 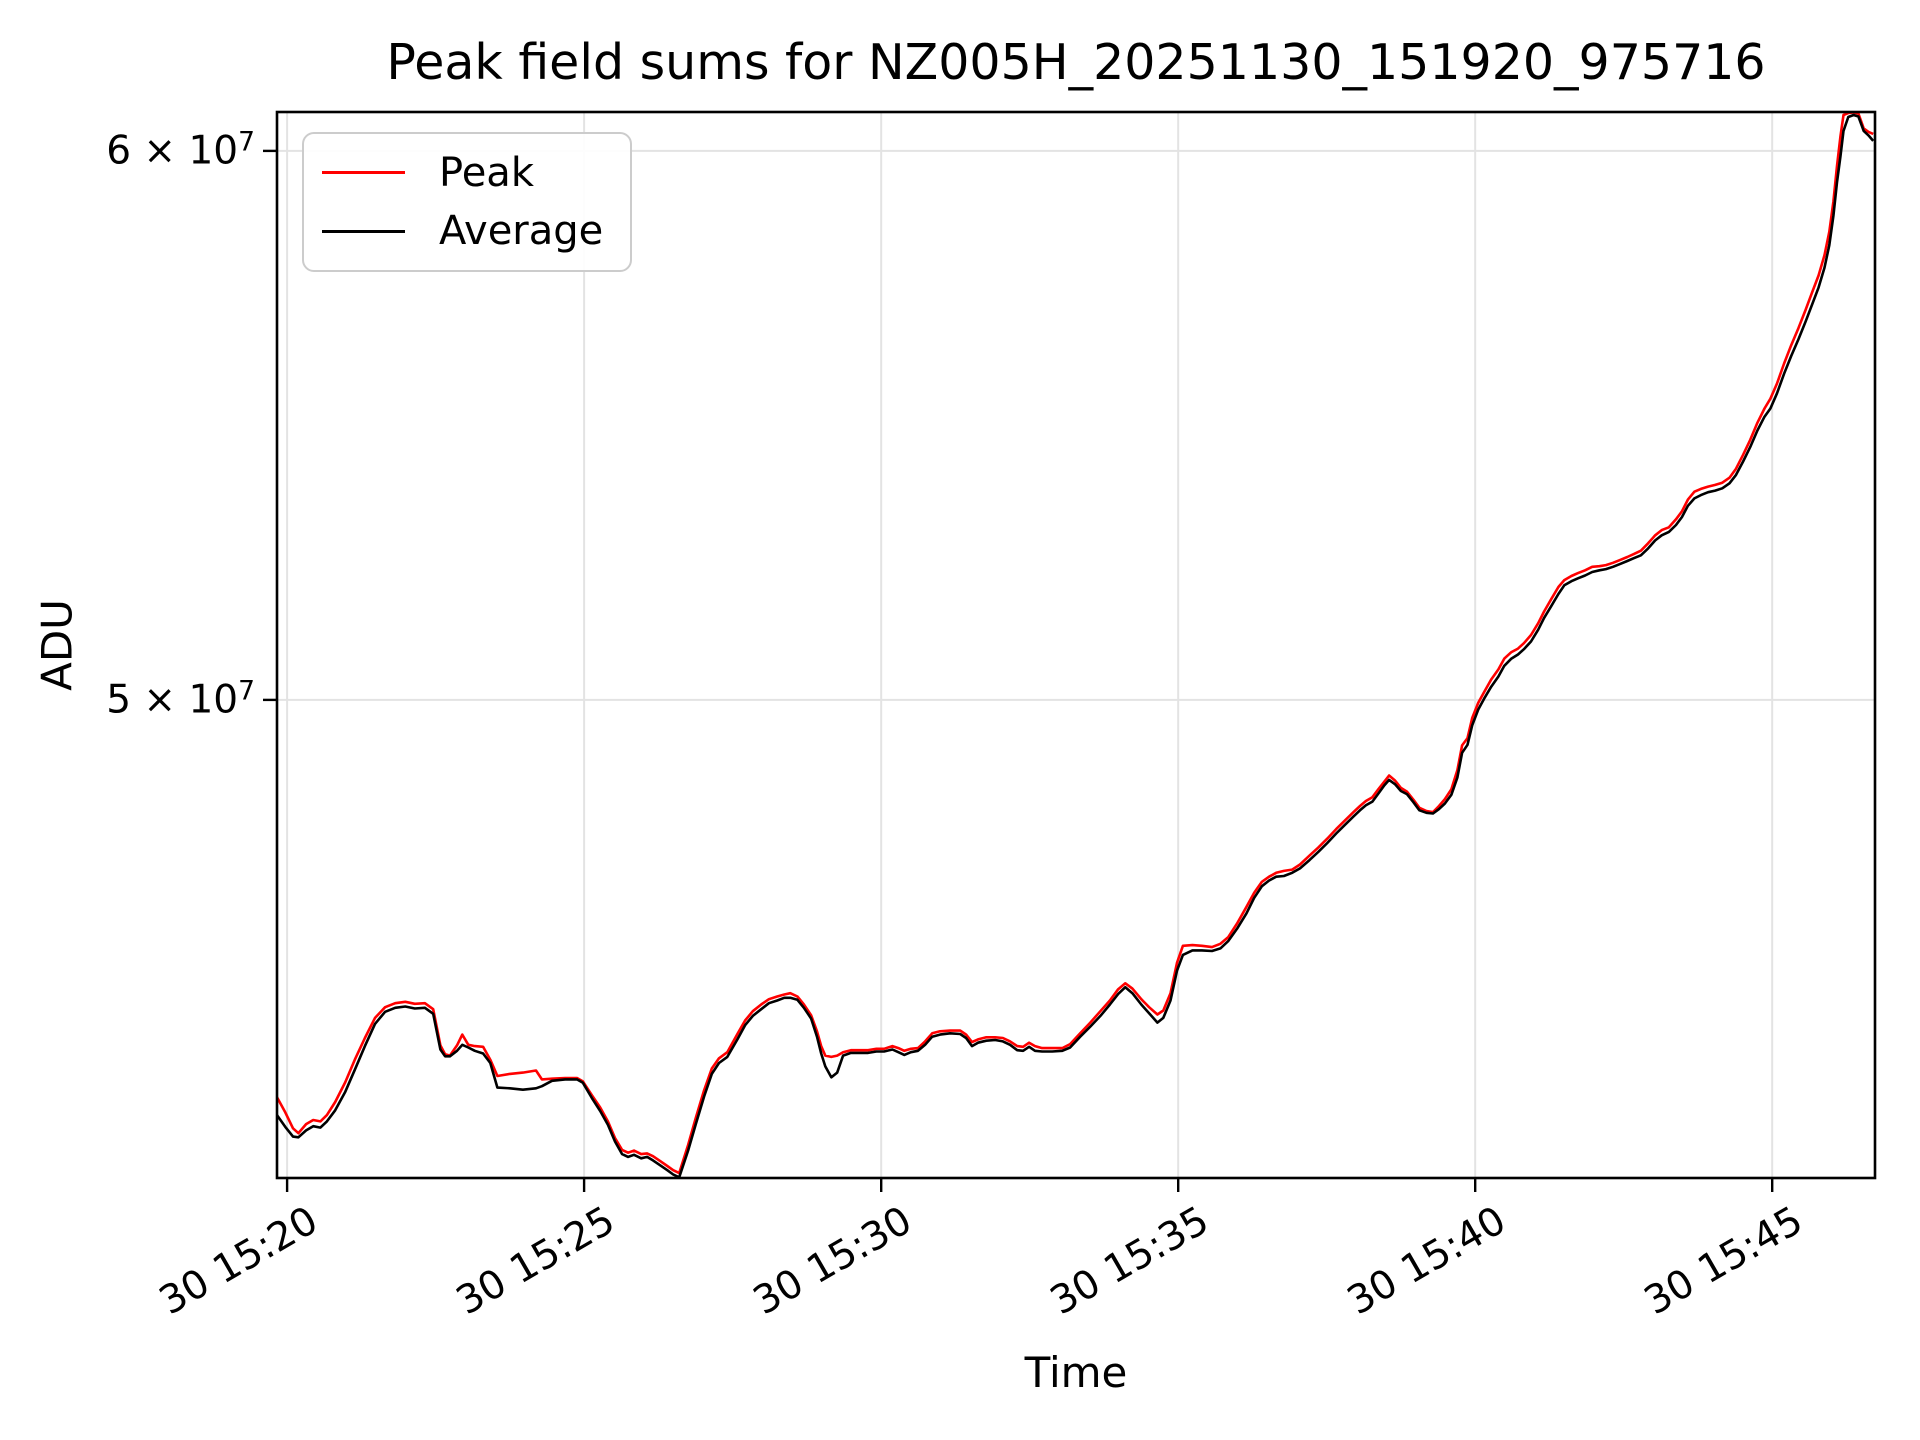 I want to click on legend-label-peak: Peak, so click(x=486, y=172).